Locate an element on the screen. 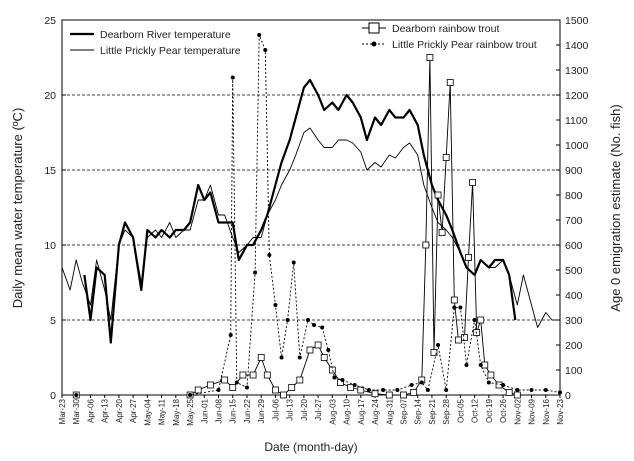 The image size is (634, 461). y2-tick-label: 1500 is located at coordinates (577, 21).